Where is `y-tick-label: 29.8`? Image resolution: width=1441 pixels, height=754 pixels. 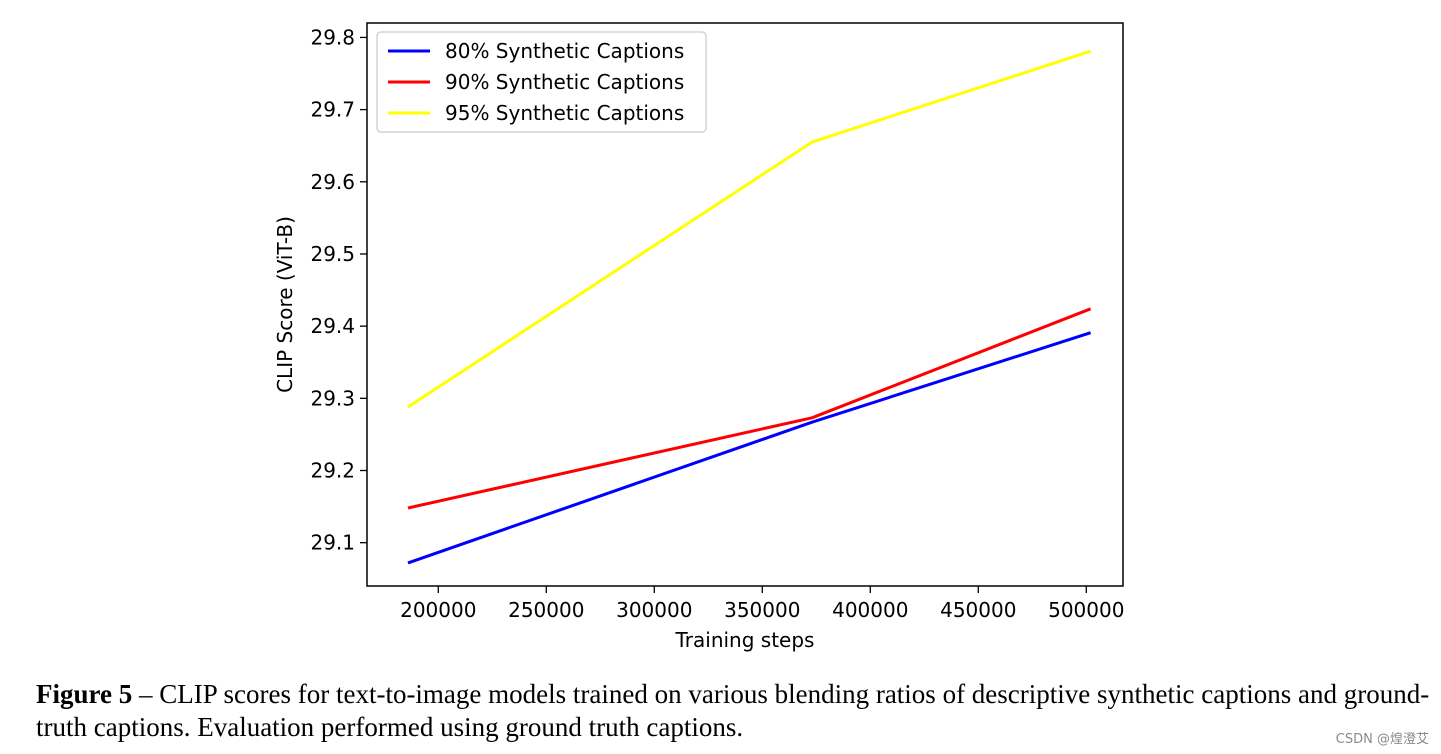
y-tick-label: 29.8 is located at coordinates (332, 37).